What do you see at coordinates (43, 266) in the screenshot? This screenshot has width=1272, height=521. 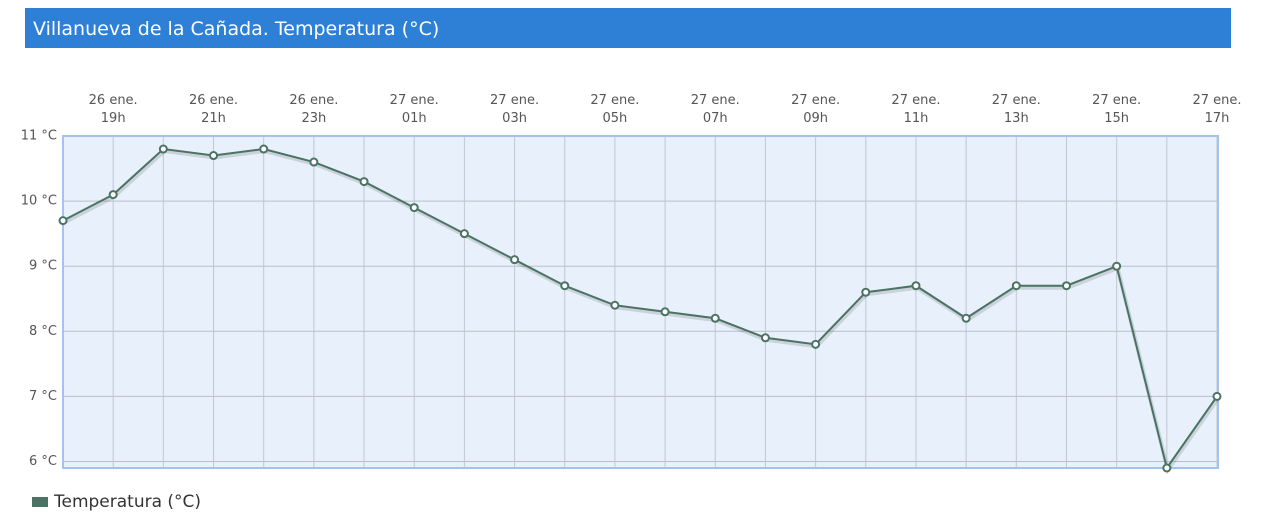 I see `y-tick-label: 9 °C` at bounding box center [43, 266].